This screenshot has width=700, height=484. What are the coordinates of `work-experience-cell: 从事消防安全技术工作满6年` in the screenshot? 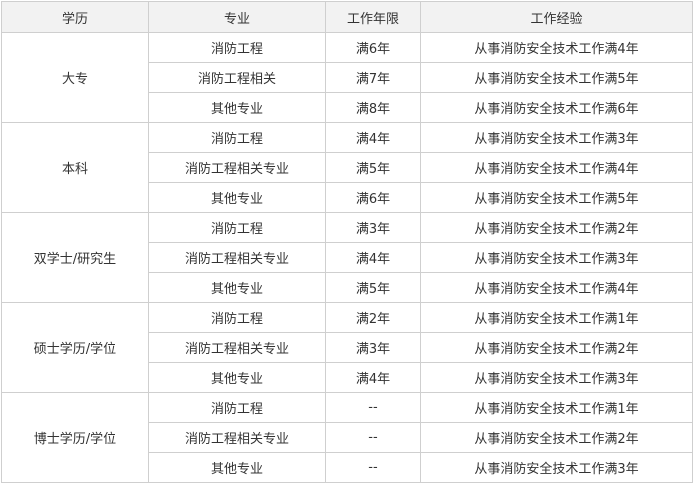 It's located at (556, 107).